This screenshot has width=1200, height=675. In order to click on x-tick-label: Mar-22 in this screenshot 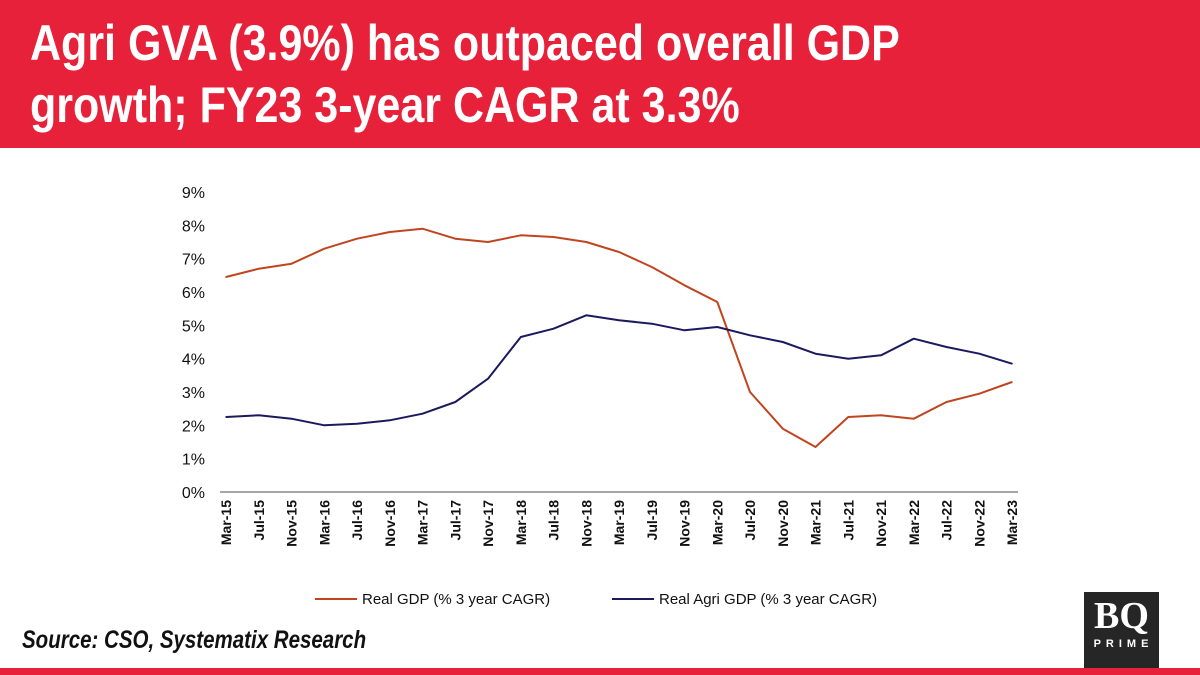, I will do `click(914, 522)`.